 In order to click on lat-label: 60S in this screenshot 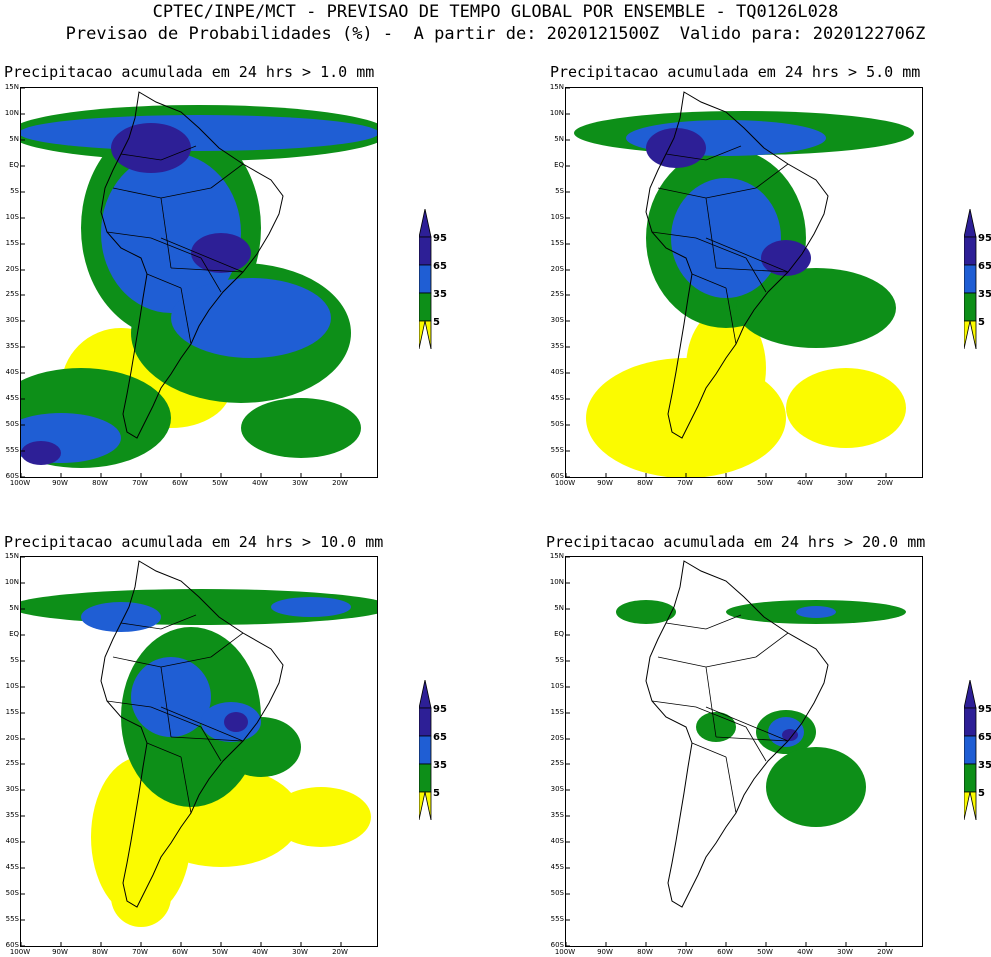, I will do `click(12, 945)`.